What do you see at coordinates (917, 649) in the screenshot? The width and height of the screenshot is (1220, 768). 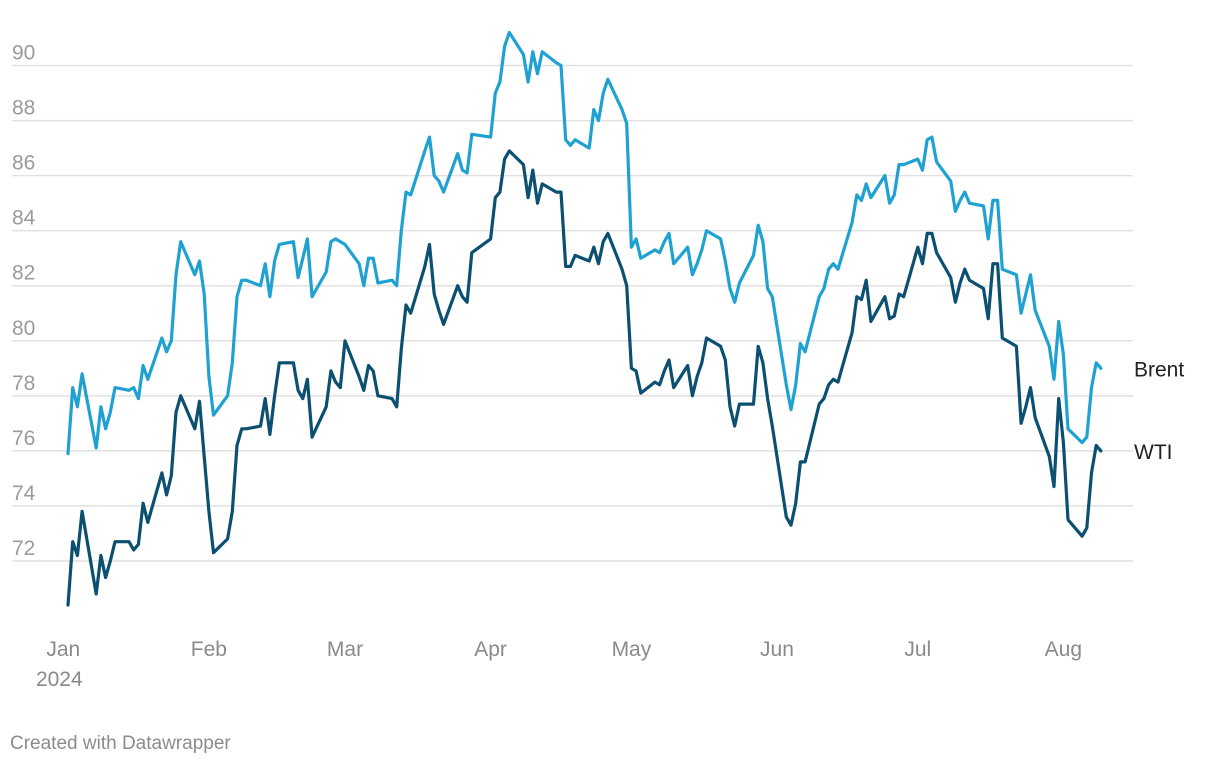 I see `x-tick-label: Jul` at bounding box center [917, 649].